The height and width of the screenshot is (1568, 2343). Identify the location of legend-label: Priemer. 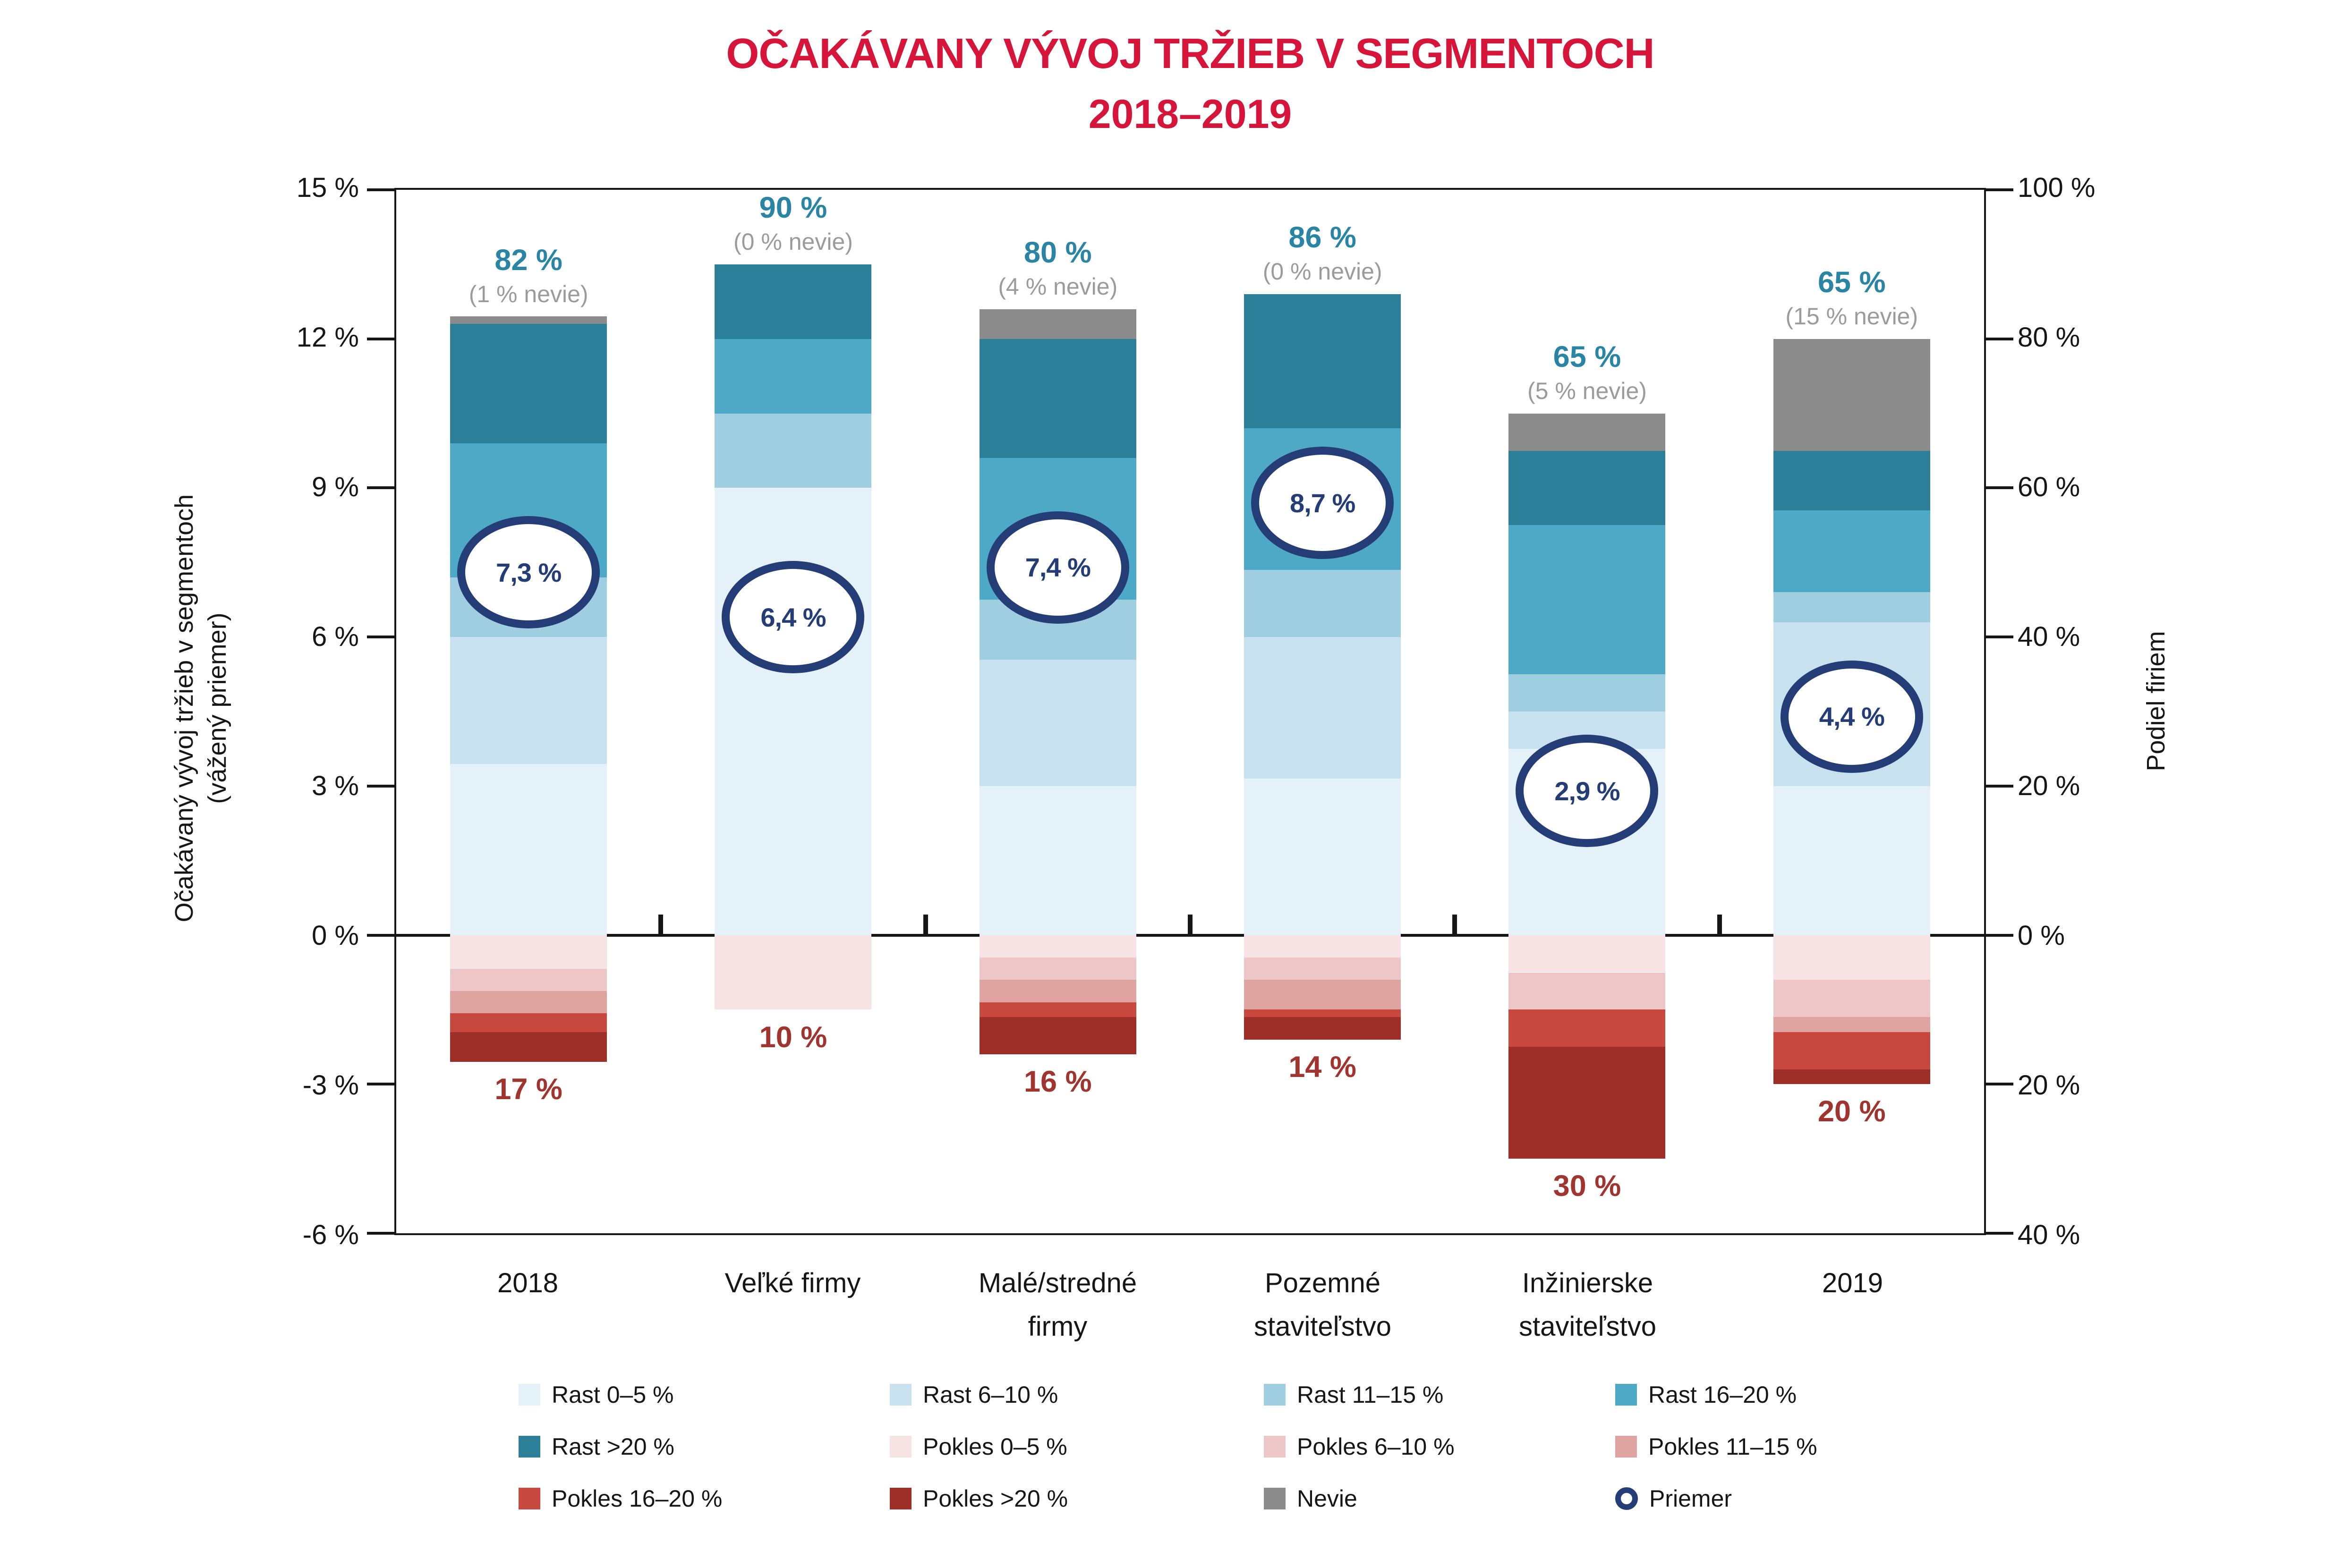
(1690, 1498).